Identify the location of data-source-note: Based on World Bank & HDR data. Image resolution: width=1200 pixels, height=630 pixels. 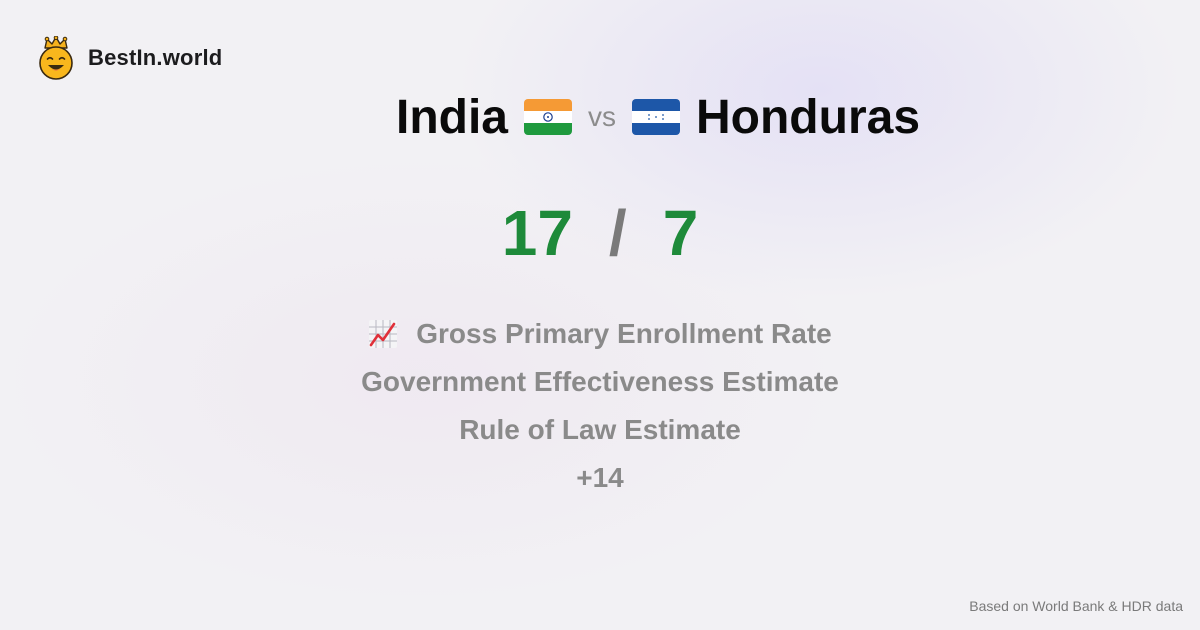
(1076, 606).